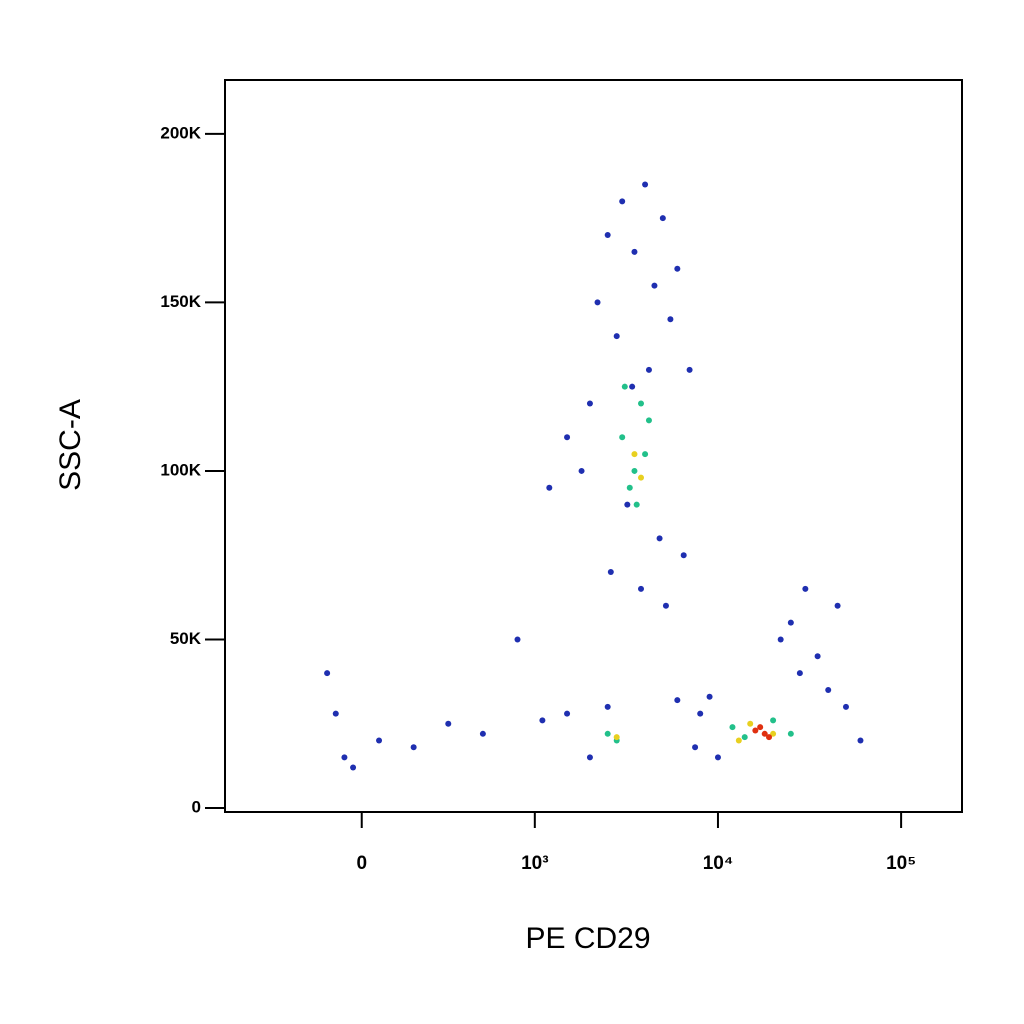 This screenshot has width=1024, height=1024. I want to click on x-tick-label: 10⁵, so click(901, 863).